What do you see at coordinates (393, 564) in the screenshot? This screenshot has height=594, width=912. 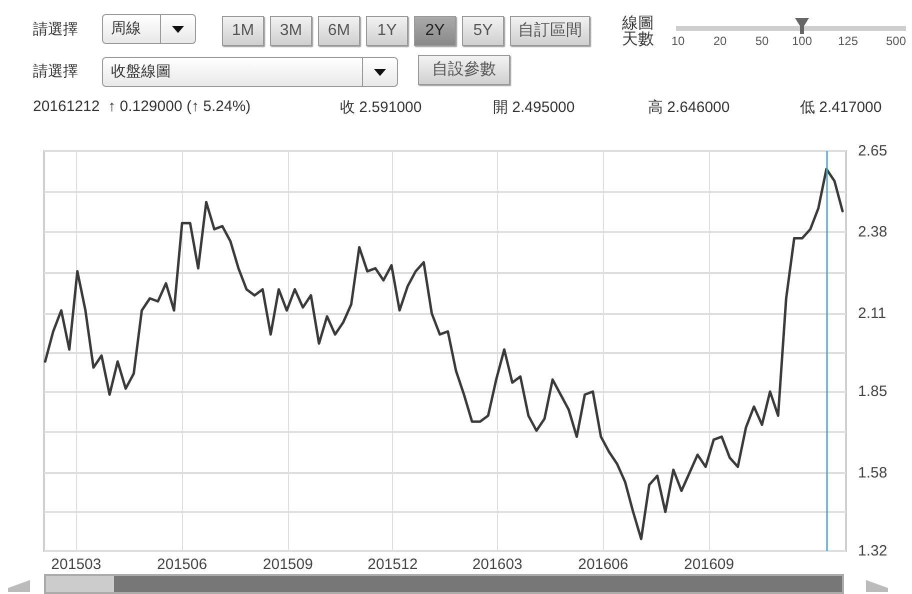 I see `x-tick-label: 201512` at bounding box center [393, 564].